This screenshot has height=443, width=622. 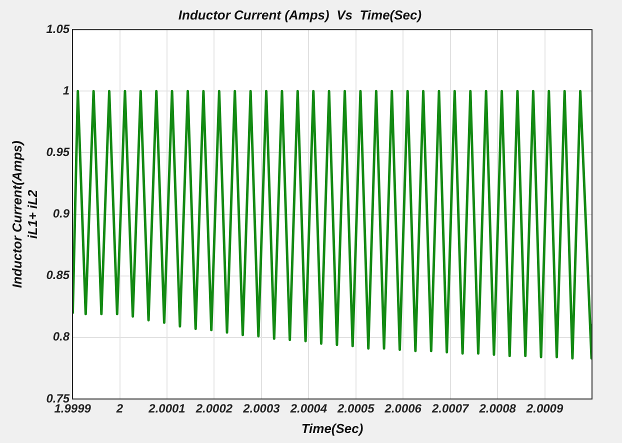 I want to click on y-tick-label: 0.8, so click(x=61, y=337).